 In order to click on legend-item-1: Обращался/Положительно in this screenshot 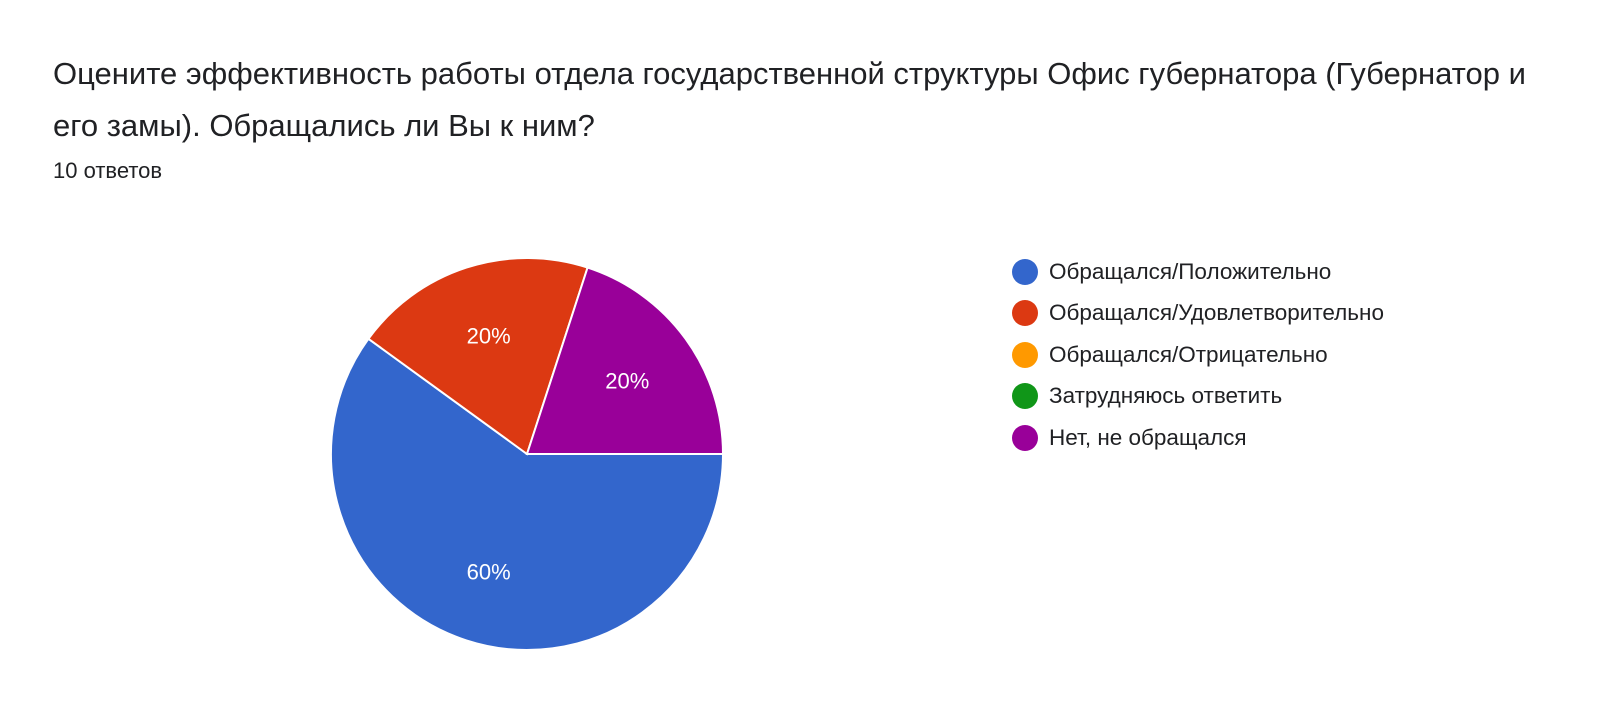, I will do `click(1198, 272)`.